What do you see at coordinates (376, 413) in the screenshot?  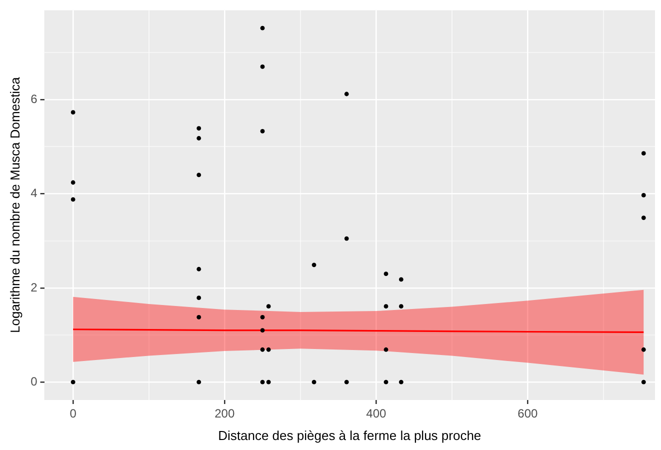 I see `x-tick-label: 400` at bounding box center [376, 413].